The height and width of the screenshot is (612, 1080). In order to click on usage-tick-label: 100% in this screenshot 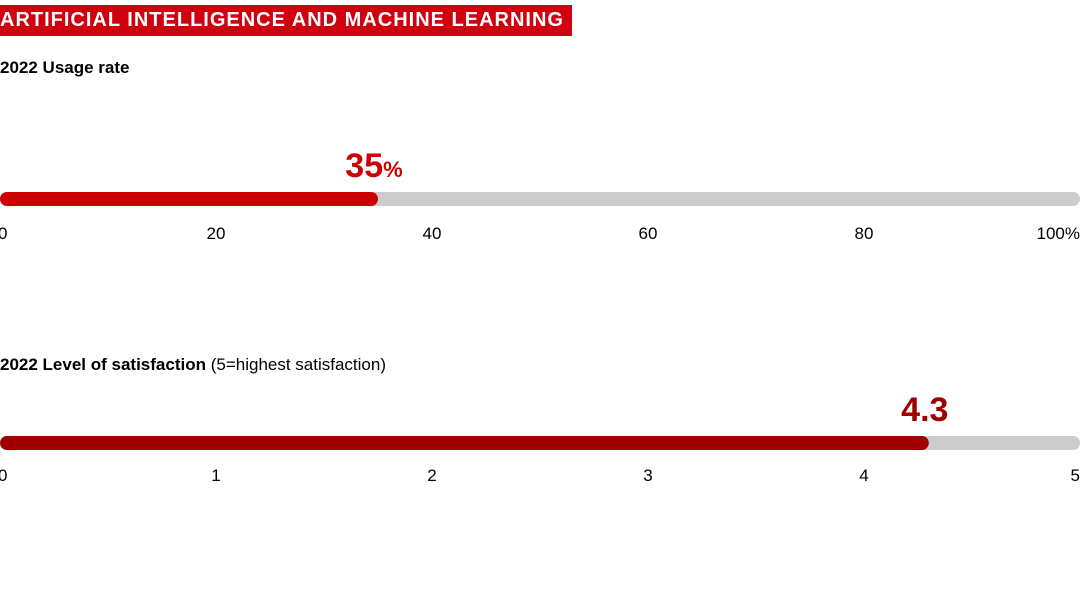, I will do `click(1058, 233)`.